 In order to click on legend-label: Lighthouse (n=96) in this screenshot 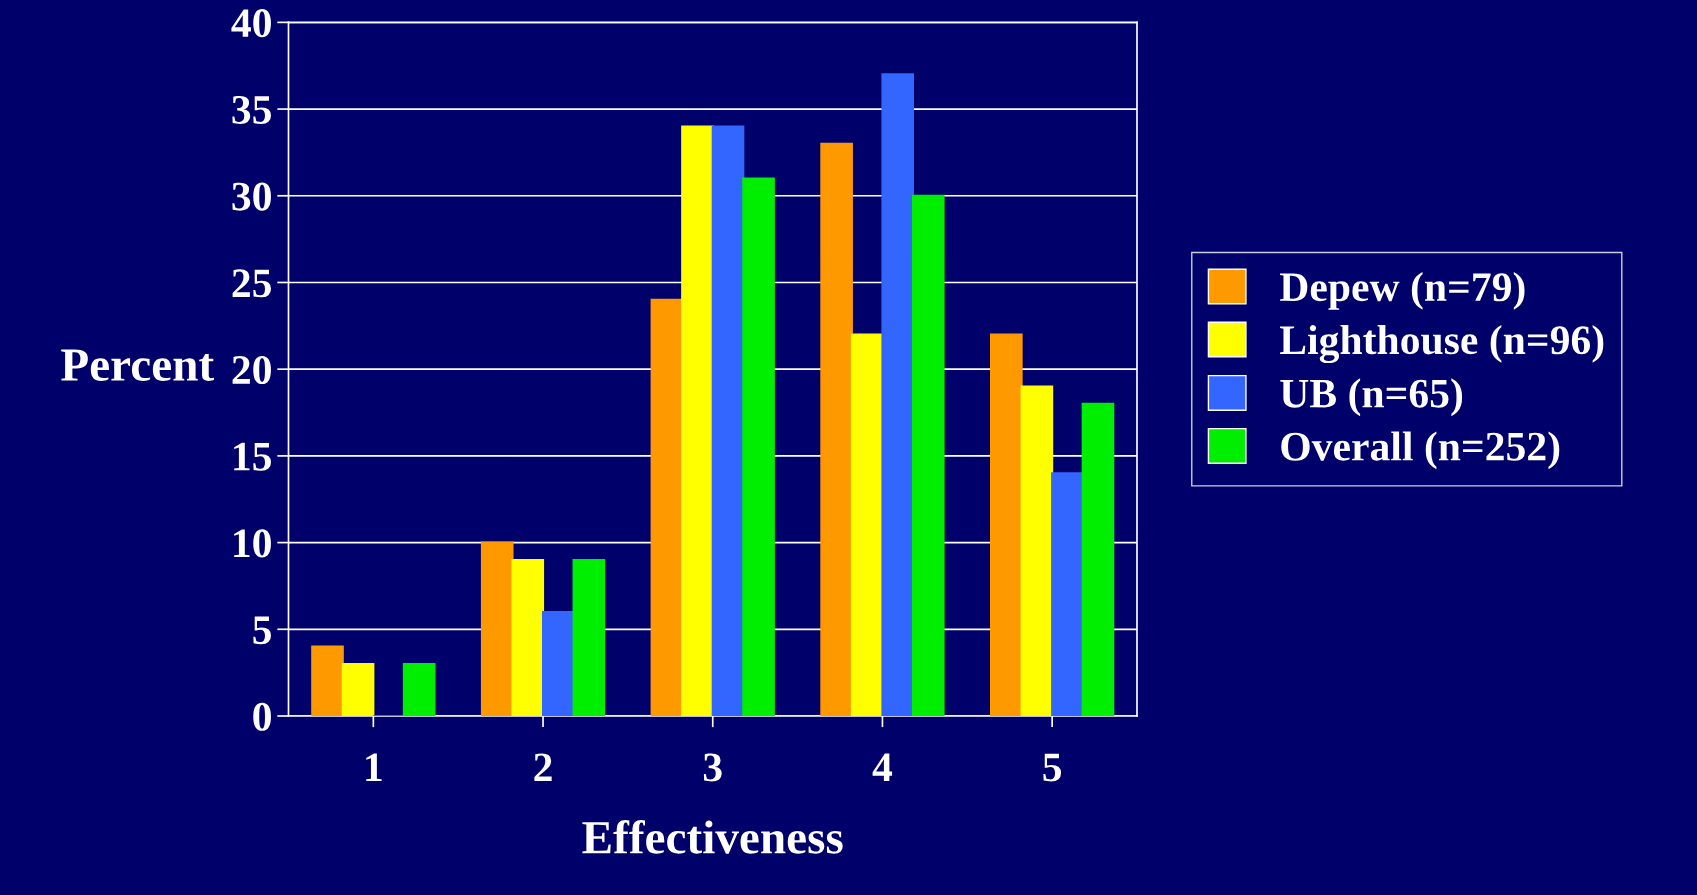, I will do `click(1441, 344)`.